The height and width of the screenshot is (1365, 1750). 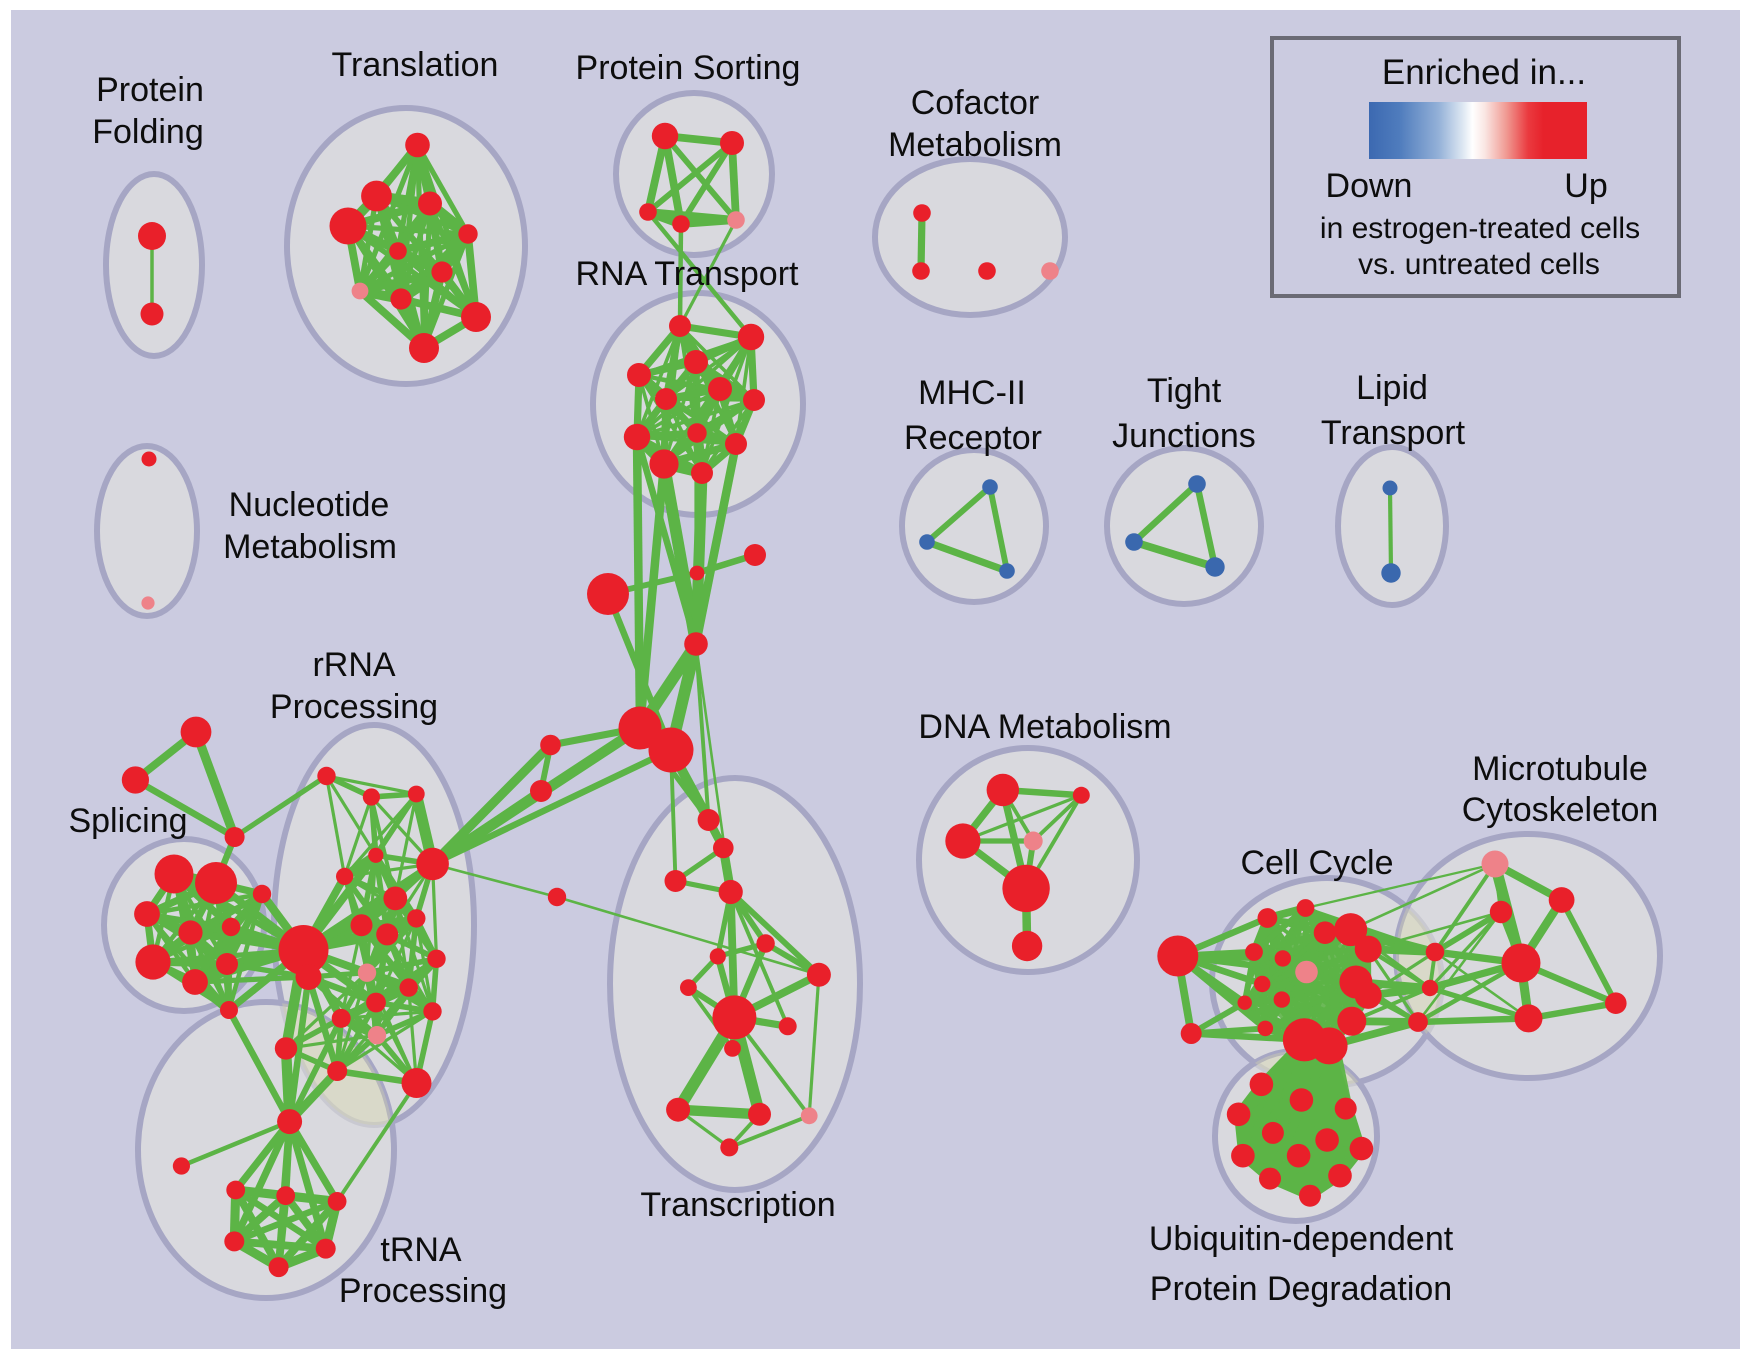 I want to click on svg-text: Down, so click(x=1369, y=186).